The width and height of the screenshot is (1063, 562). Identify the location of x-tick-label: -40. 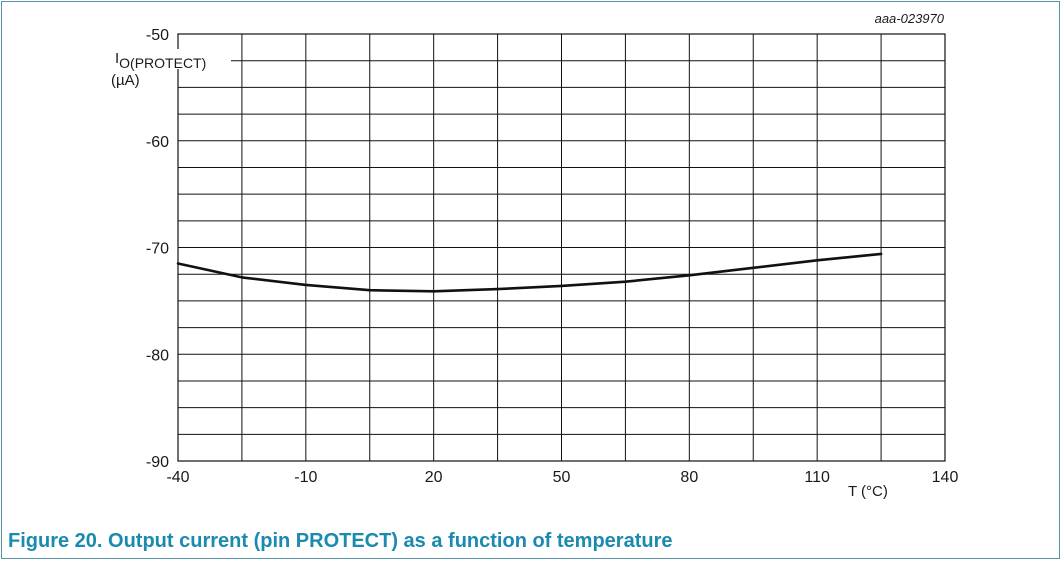
(177, 477).